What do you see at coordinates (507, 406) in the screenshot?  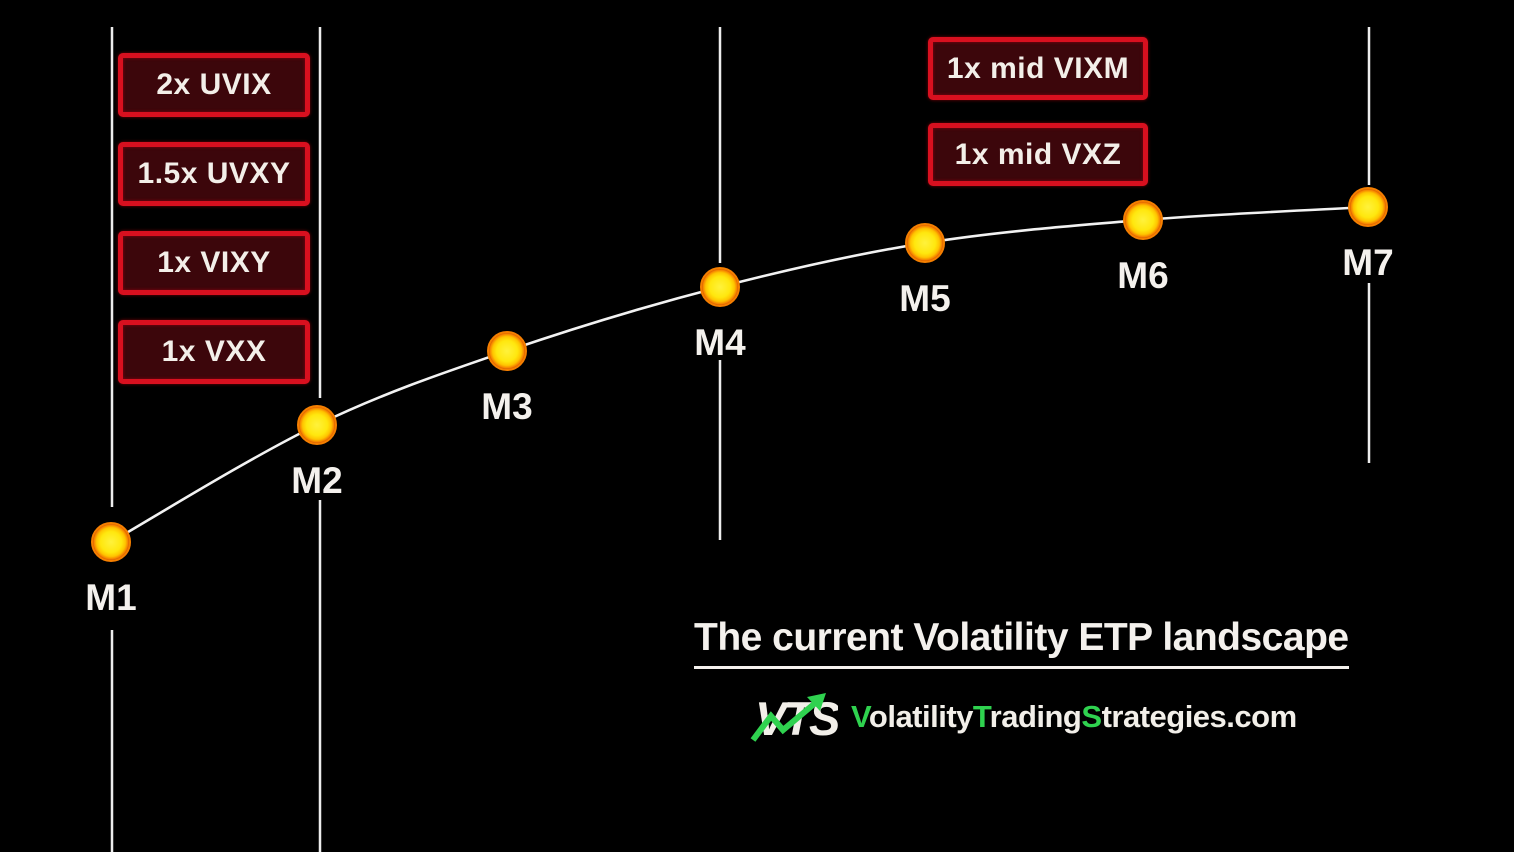 I see `point-label-m3: M3` at bounding box center [507, 406].